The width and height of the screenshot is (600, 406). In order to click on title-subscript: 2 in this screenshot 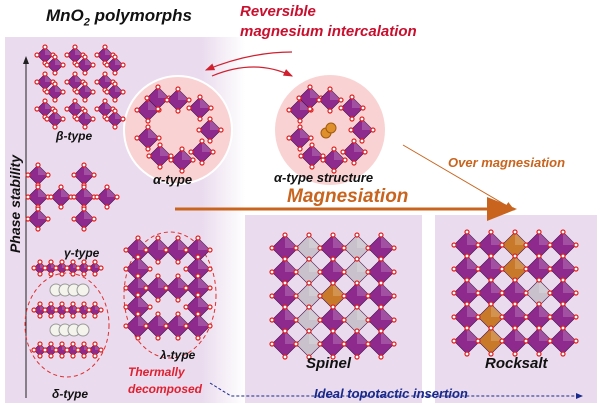, I will do `click(86, 22)`.